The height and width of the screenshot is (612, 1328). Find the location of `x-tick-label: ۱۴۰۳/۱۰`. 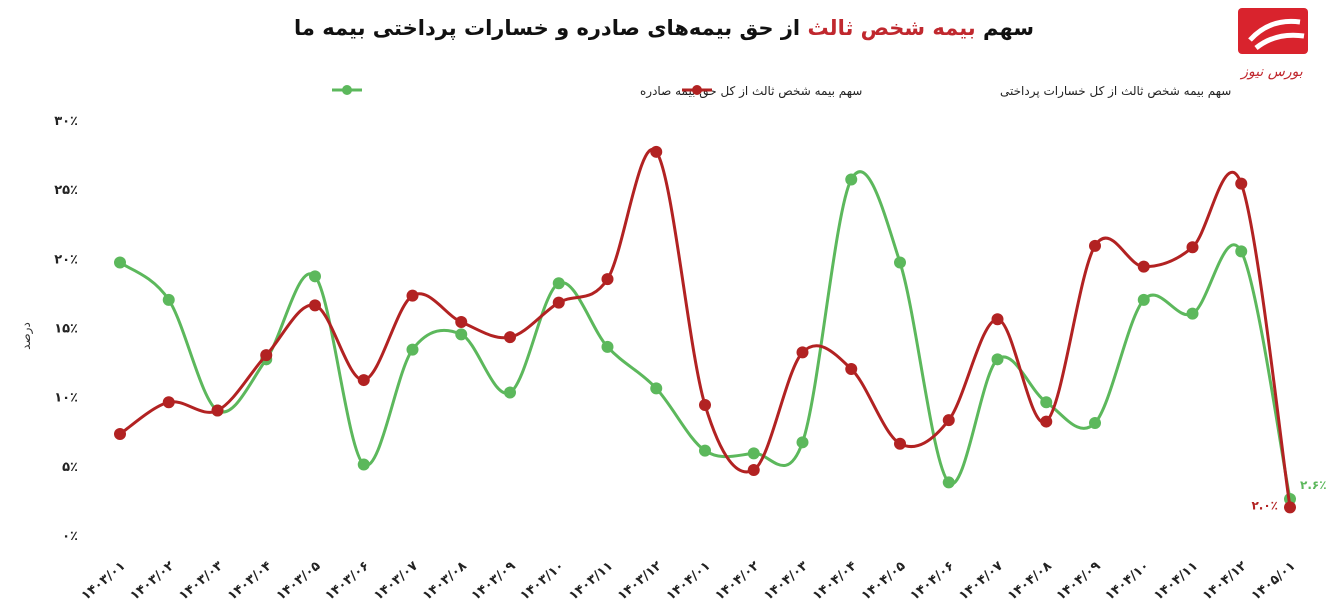

x-tick-label: ۱۴۰۳/۱۰ is located at coordinates (543, 581).